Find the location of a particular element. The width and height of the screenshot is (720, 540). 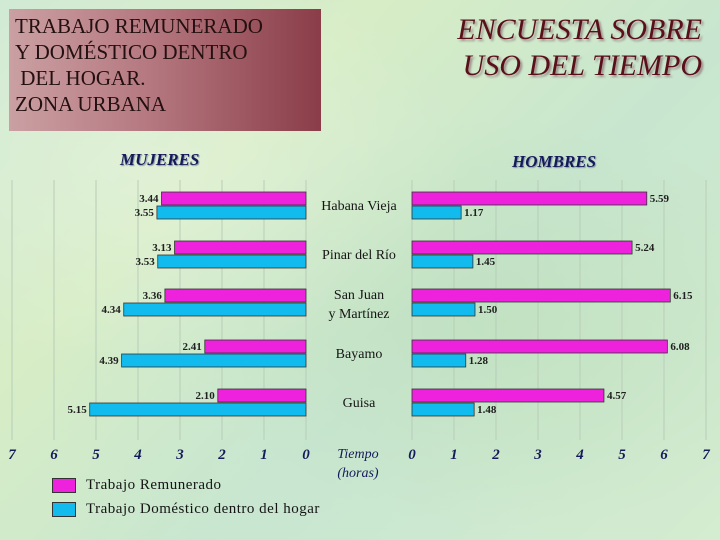

legend-item-remunerado: Trabajo Remunerado is located at coordinates (186, 485).